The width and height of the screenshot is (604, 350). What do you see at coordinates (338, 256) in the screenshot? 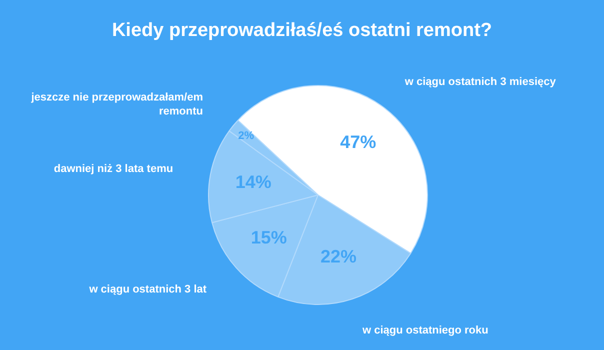
I see `data-label: 22%` at bounding box center [338, 256].